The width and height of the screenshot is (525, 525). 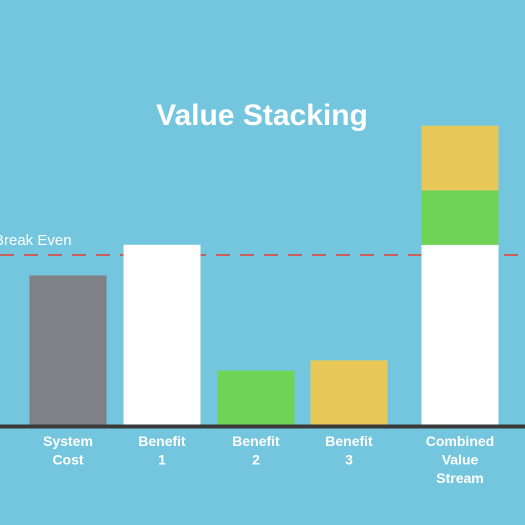 I want to click on category-label-line: System, so click(x=68, y=441).